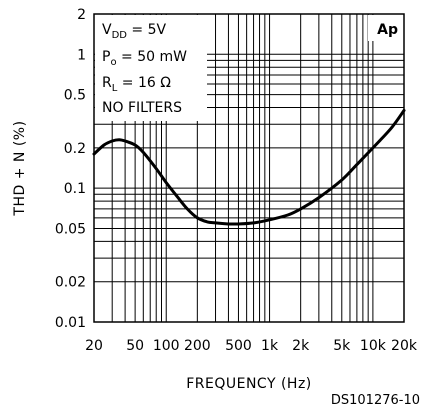 This screenshot has width=424, height=412. Describe the element at coordinates (134, 31) in the screenshot. I see `annotation-vdd: VDD = 5V` at that location.